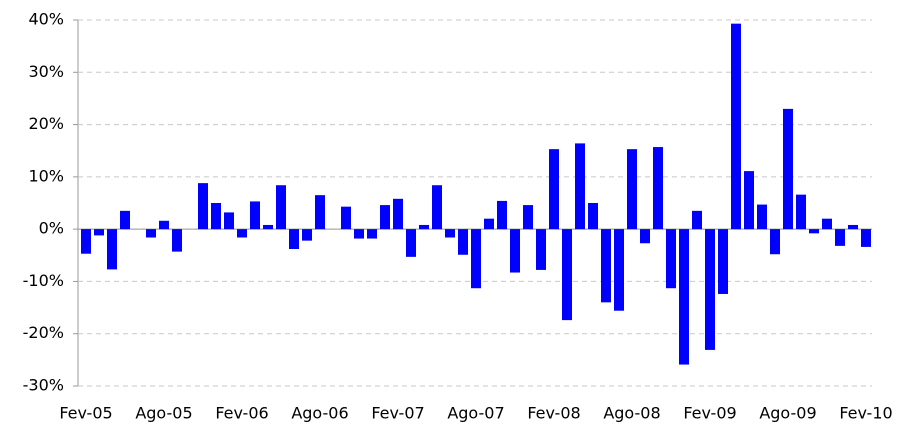 Image resolution: width=901 pixels, height=434 pixels. I want to click on x-tick-label: Fev-10, so click(865, 413).